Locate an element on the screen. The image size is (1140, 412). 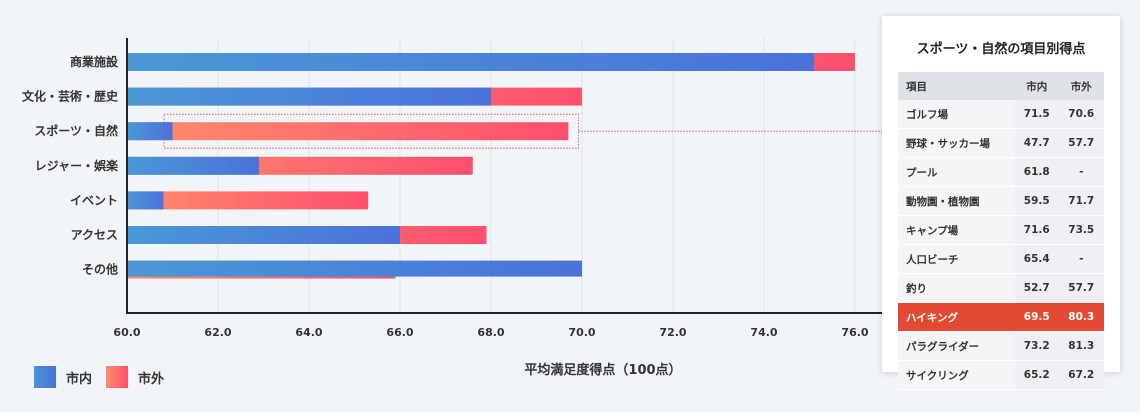
row-inner: 65.4 is located at coordinates (1037, 259).